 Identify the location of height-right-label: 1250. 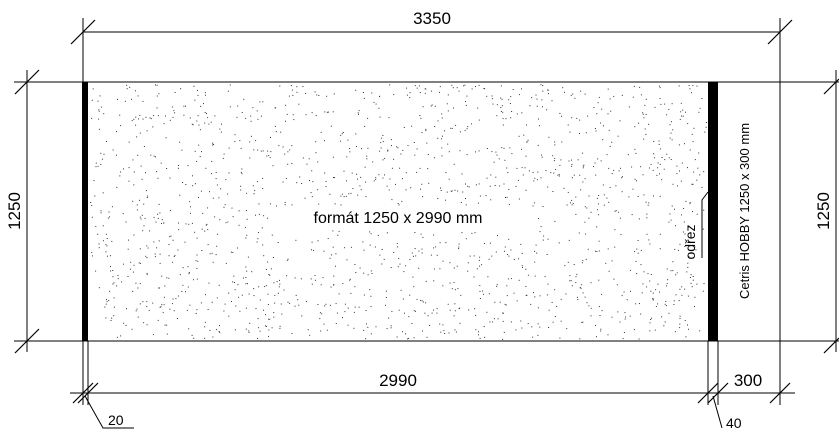
(823, 211).